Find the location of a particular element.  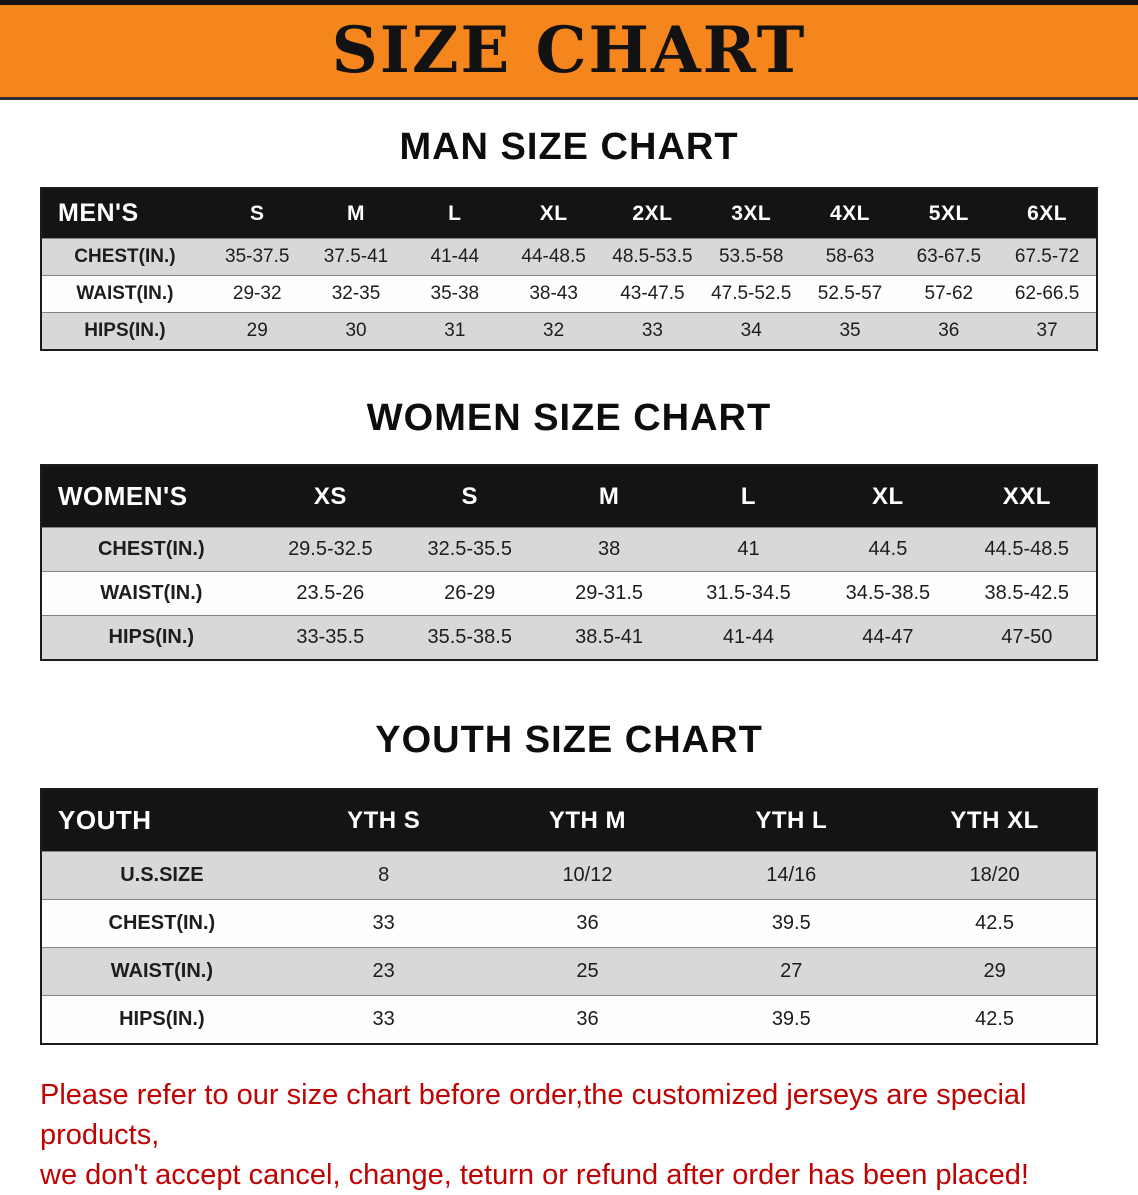

size-value-cell: 18/20 is located at coordinates (994, 875).